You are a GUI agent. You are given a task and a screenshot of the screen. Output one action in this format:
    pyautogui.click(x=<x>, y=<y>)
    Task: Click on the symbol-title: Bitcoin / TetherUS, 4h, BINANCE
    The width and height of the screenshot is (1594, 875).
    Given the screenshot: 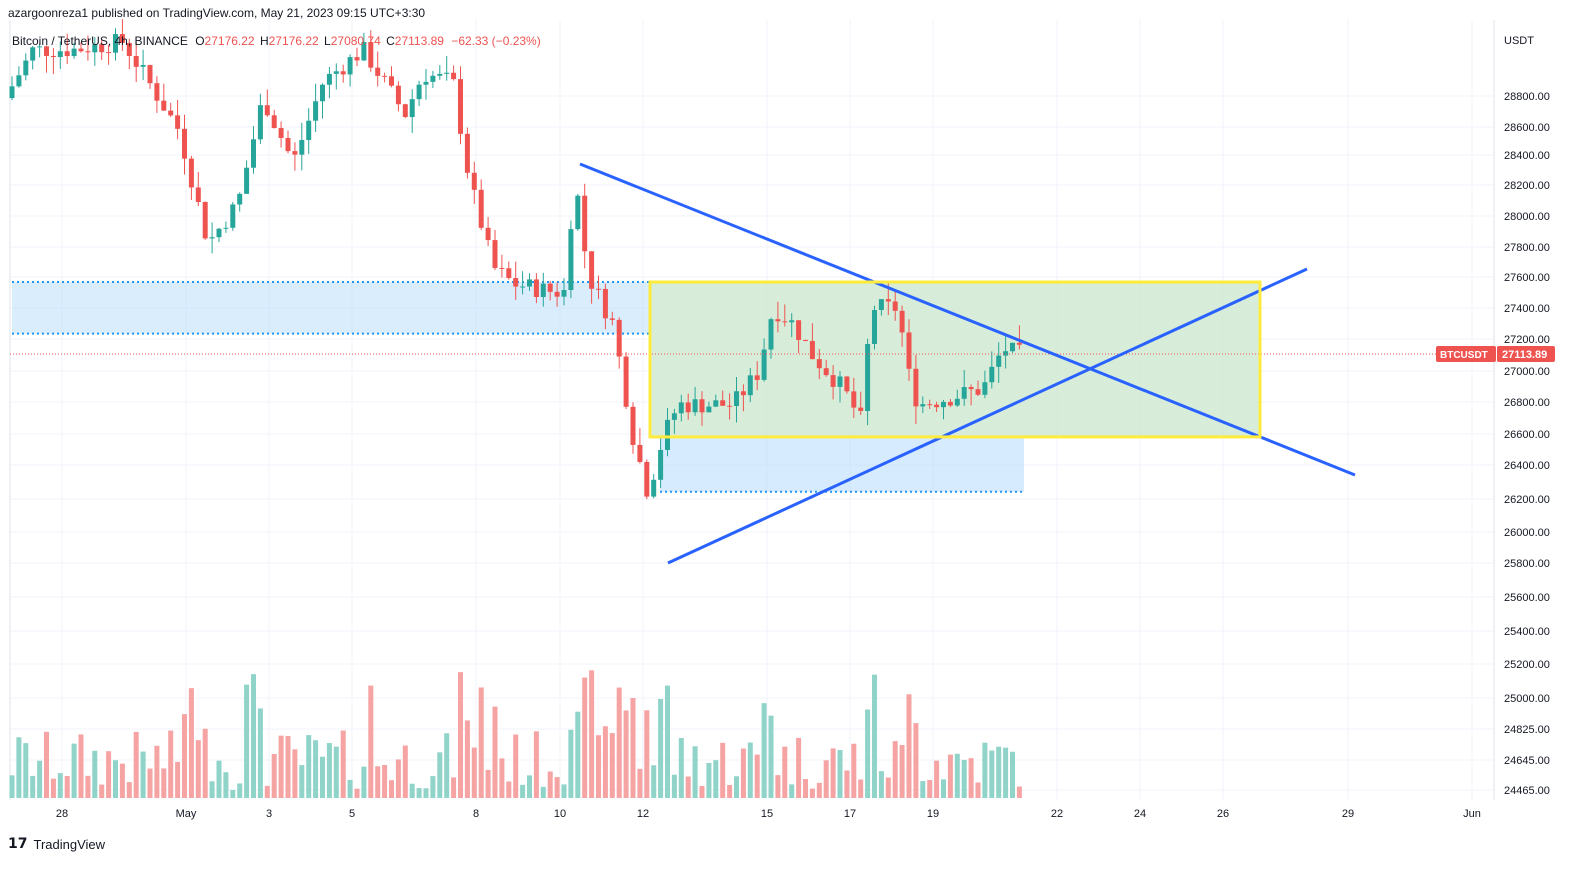 What is the action you would take?
    pyautogui.click(x=100, y=41)
    